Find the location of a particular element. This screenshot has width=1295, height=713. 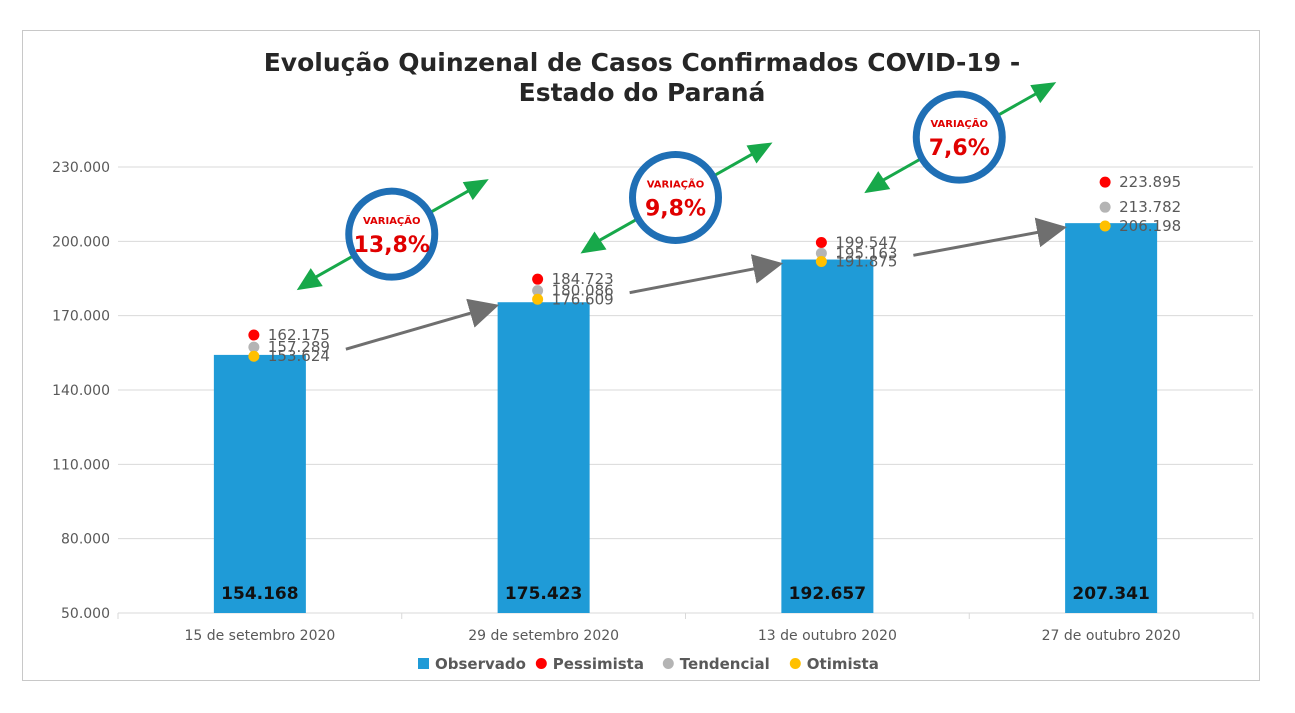

variation-annotation: VARIAÇÃO 13,8% is located at coordinates (392, 235).